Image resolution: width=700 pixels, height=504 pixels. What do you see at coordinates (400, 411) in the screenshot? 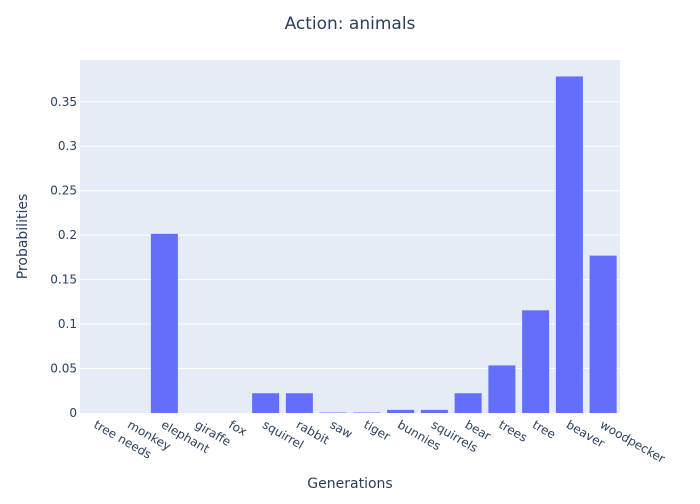
I see `bar-bunnies` at bounding box center [400, 411].